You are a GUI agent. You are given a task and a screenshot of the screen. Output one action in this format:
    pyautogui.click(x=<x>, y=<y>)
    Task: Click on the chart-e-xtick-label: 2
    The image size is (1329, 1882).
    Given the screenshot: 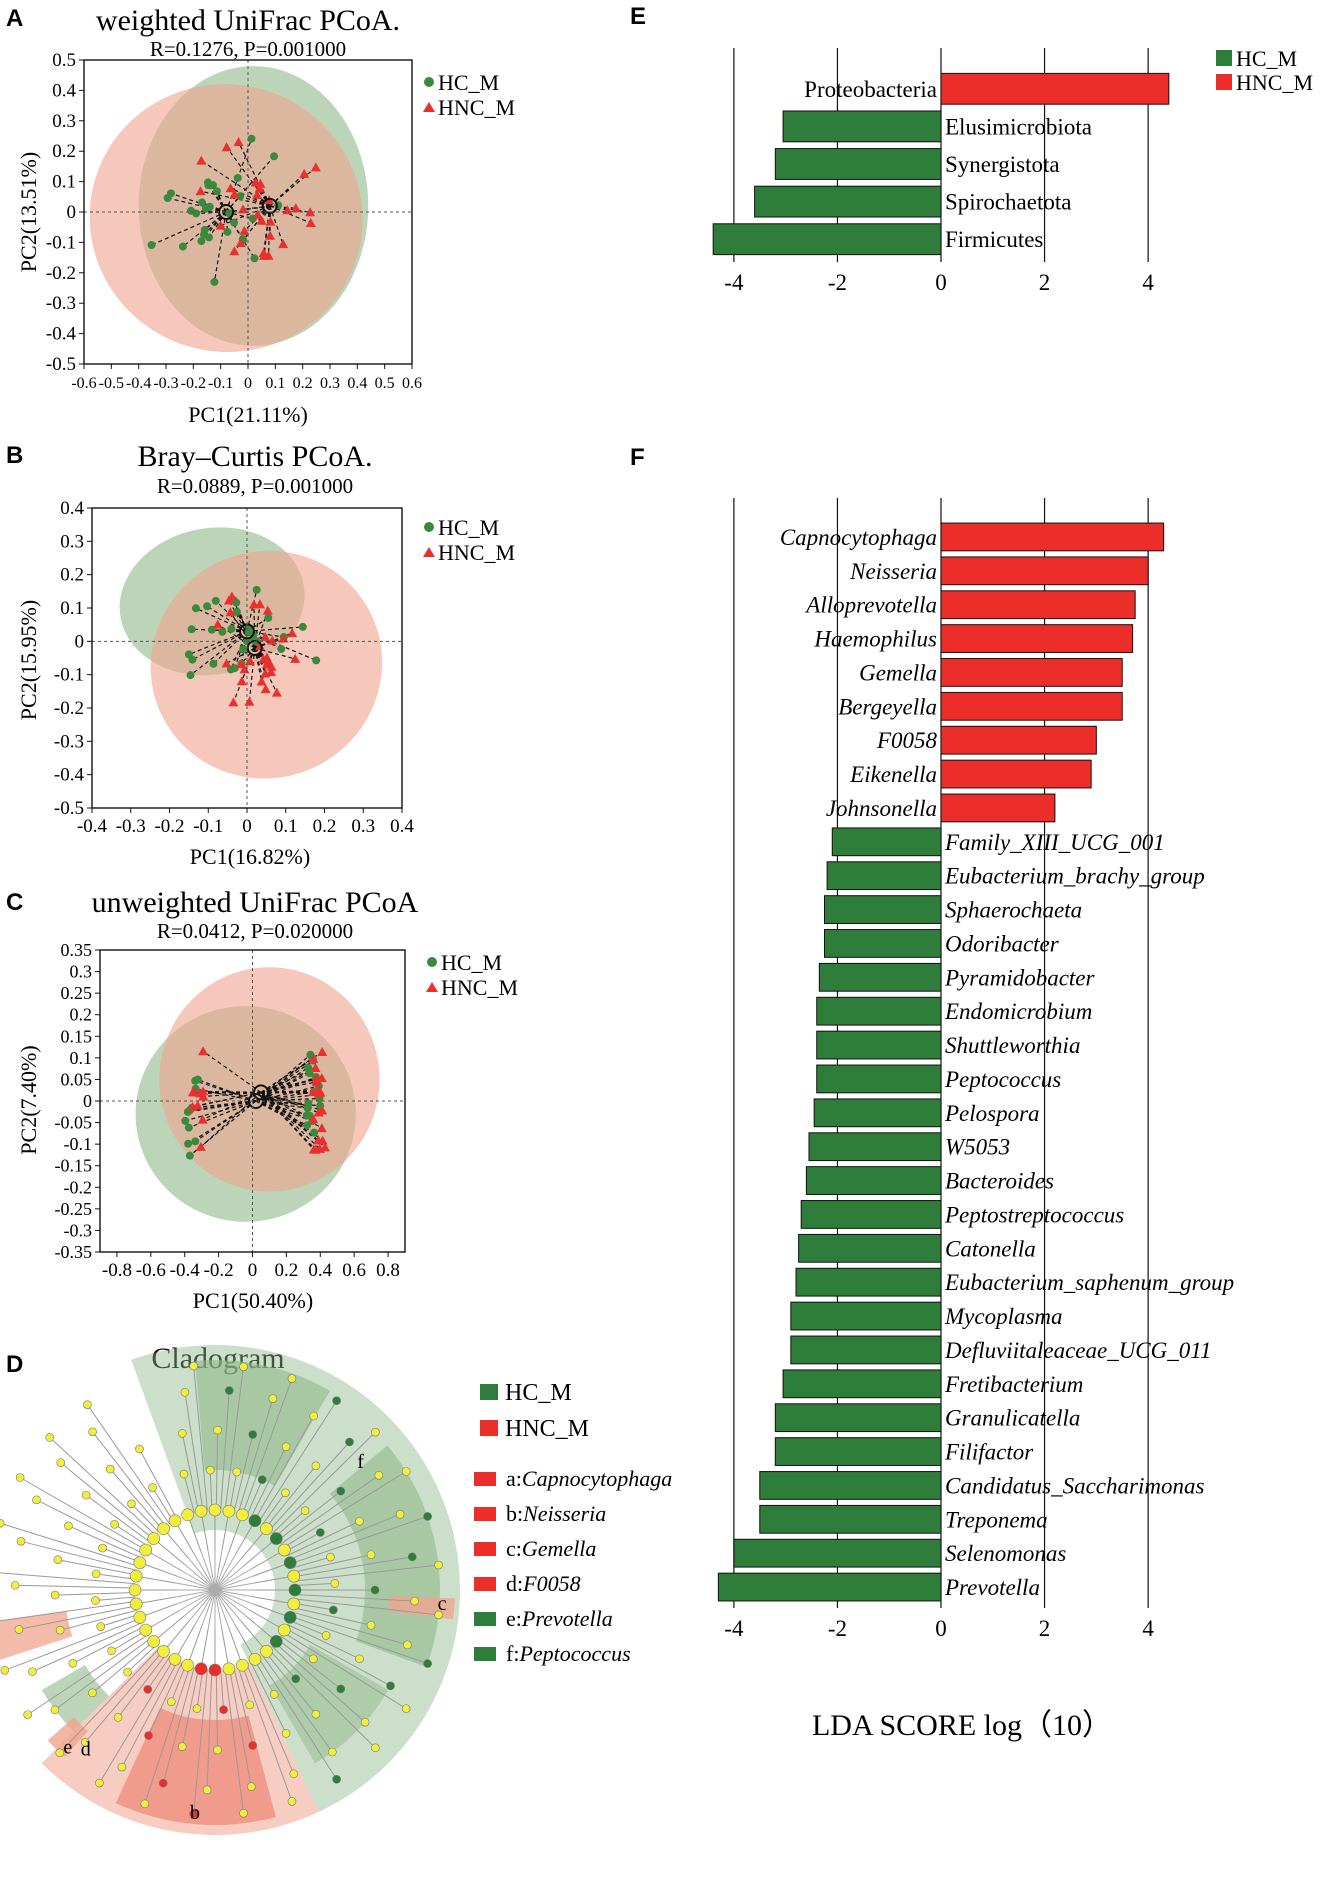 What is the action you would take?
    pyautogui.click(x=1045, y=282)
    